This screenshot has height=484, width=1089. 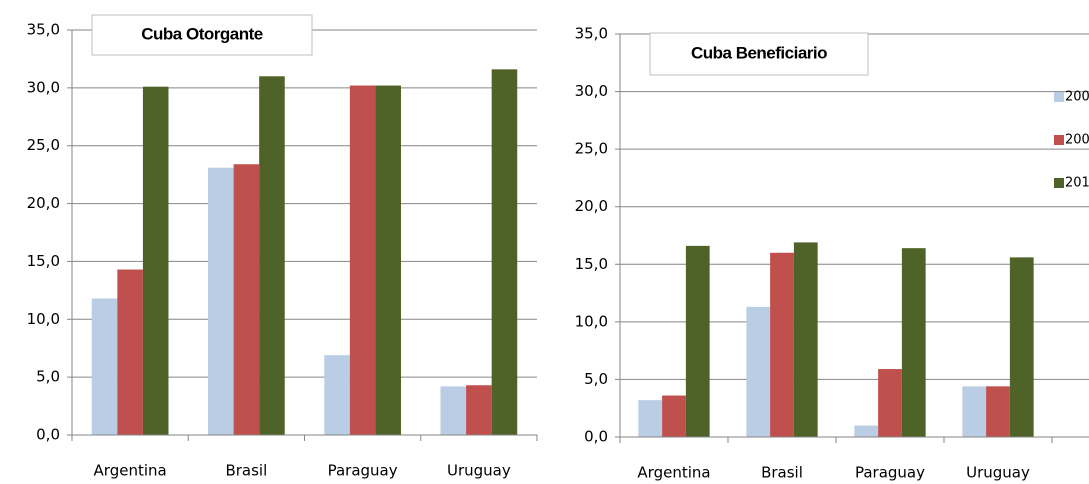 I want to click on chart-title: Cuba Otorgante, so click(x=201, y=33).